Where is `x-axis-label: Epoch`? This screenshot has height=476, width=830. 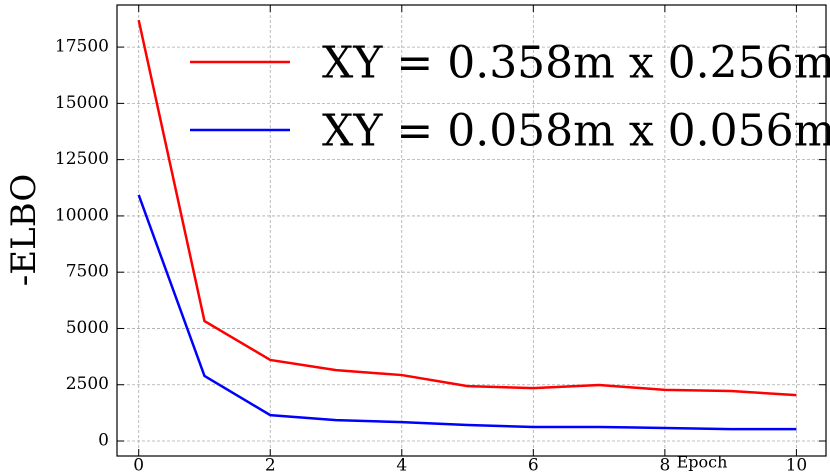 x-axis-label: Epoch is located at coordinates (702, 462).